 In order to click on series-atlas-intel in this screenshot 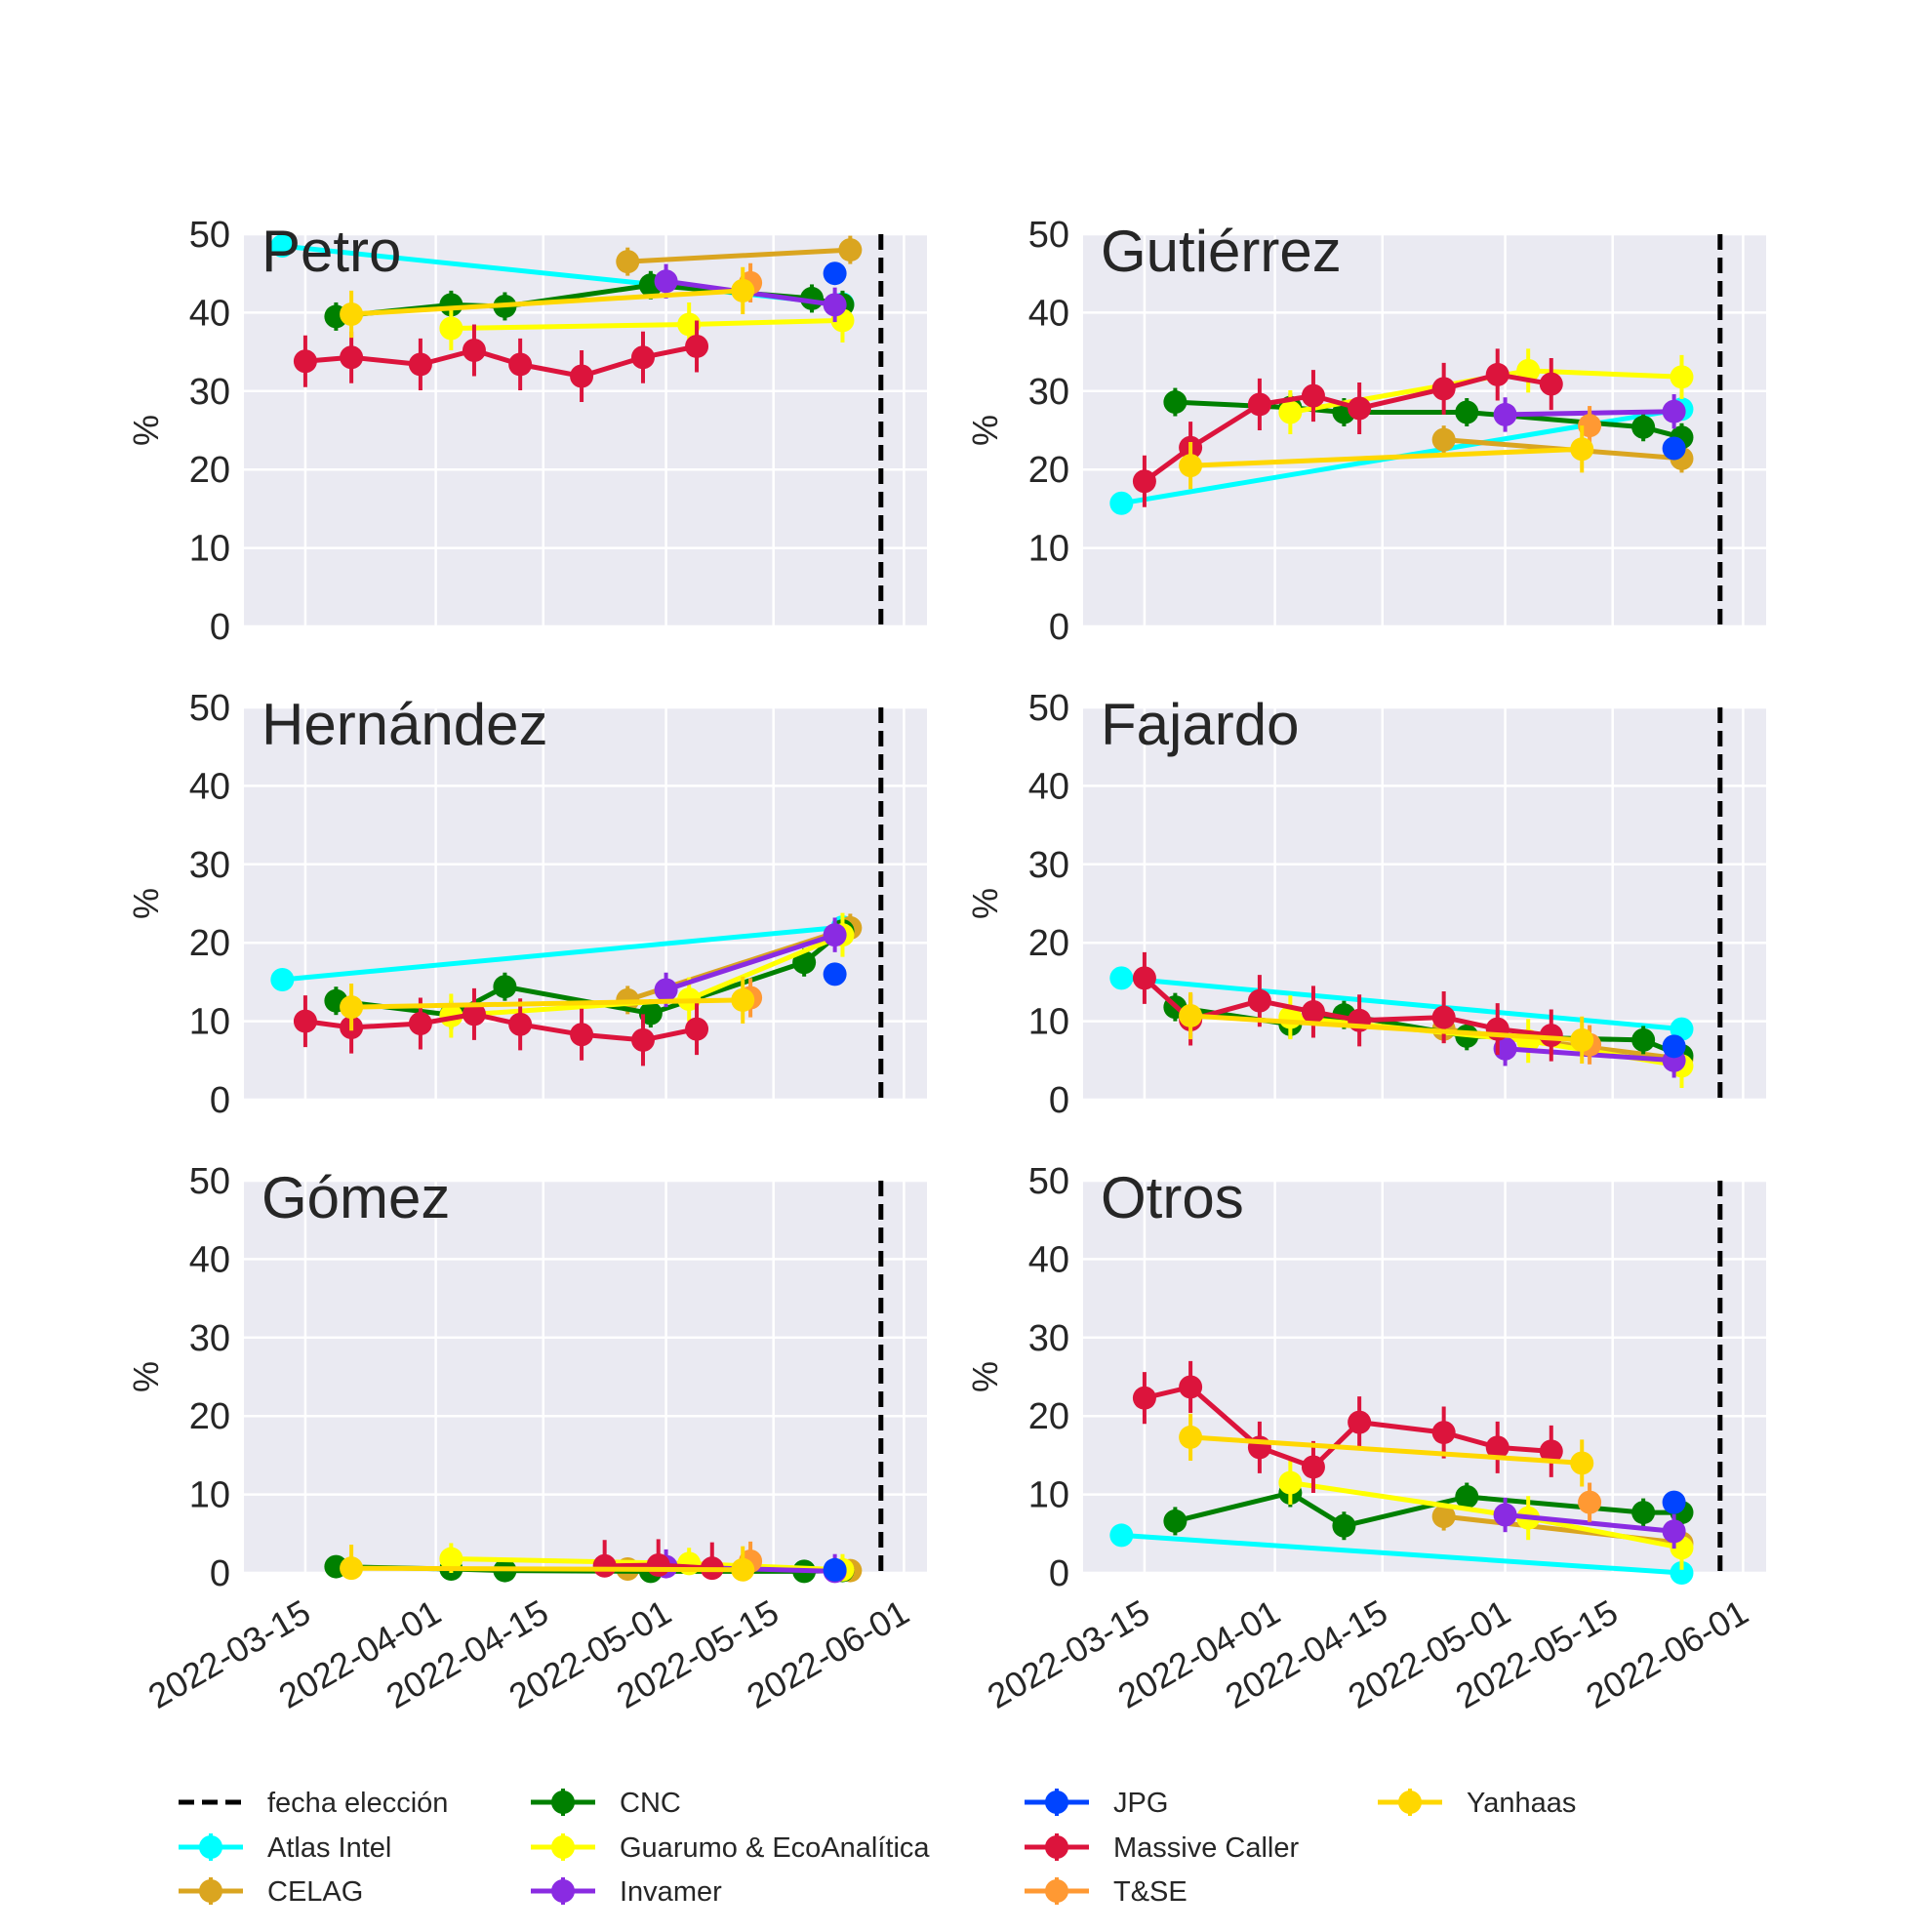, I will do `click(1401, 1554)`.